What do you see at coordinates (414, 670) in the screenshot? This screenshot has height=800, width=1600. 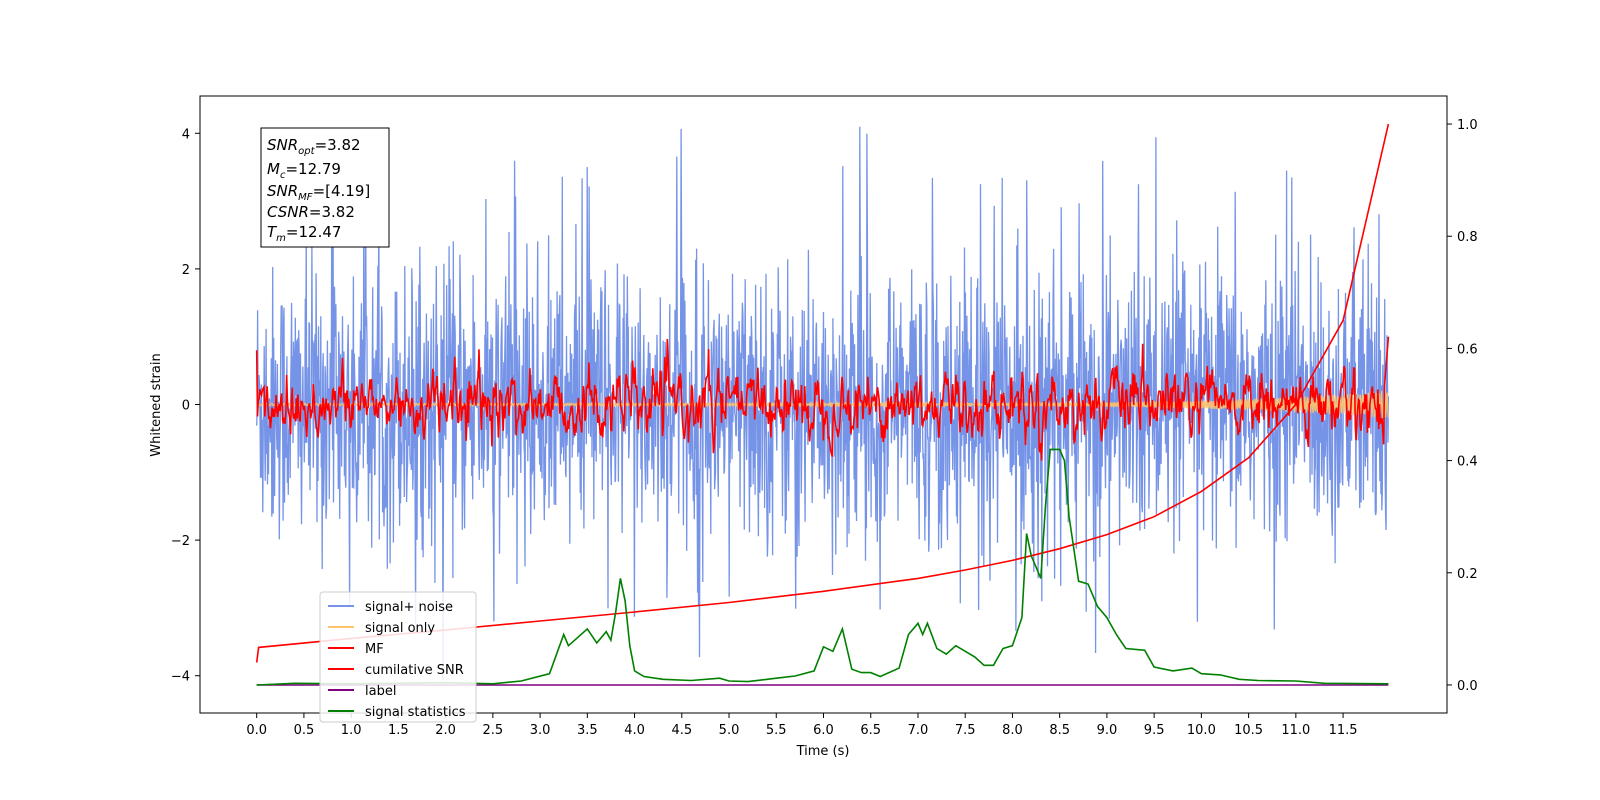 I see `legend-label: cumilative SNR` at bounding box center [414, 670].